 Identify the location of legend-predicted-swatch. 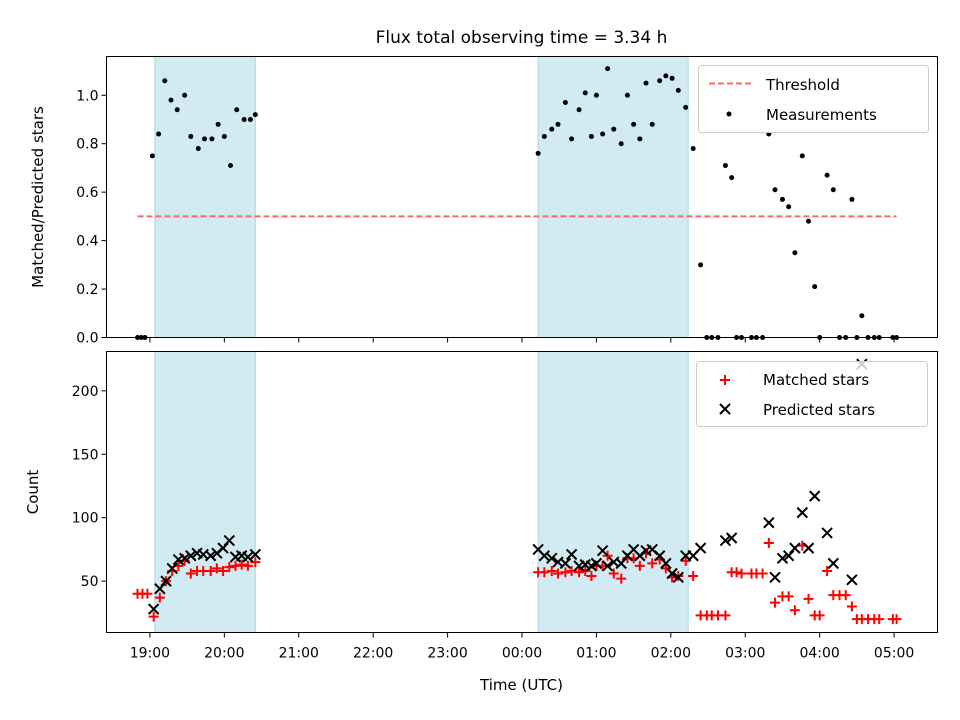
(725, 409).